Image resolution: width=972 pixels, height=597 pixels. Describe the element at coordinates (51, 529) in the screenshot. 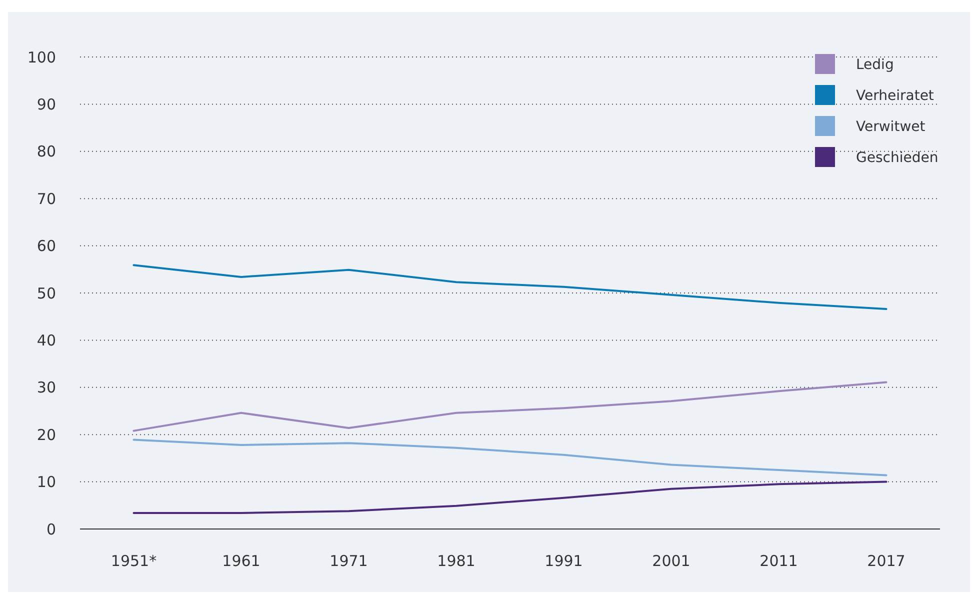

I see `y-tick-label: 0` at that location.